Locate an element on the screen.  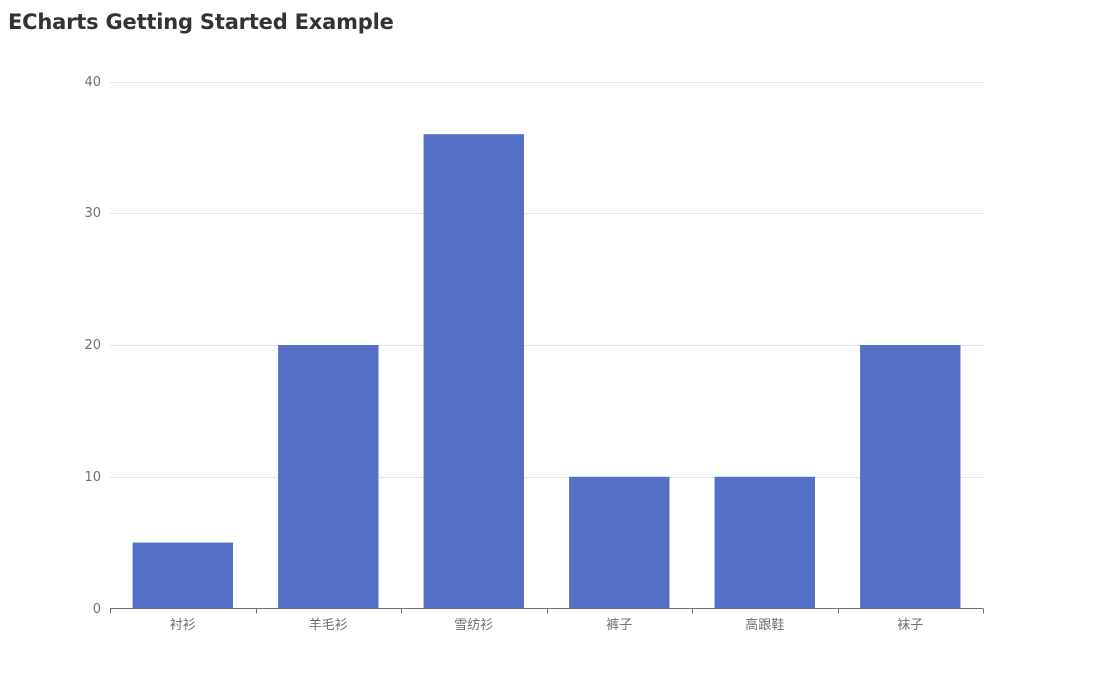
y-tick-label: 20 is located at coordinates (92, 345).